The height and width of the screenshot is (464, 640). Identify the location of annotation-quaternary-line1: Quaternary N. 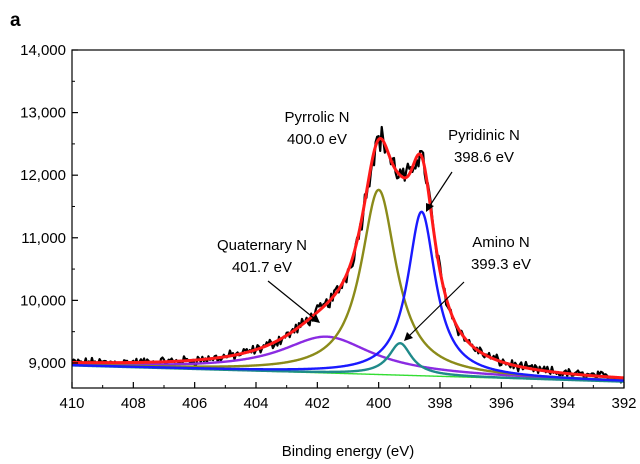
(262, 245).